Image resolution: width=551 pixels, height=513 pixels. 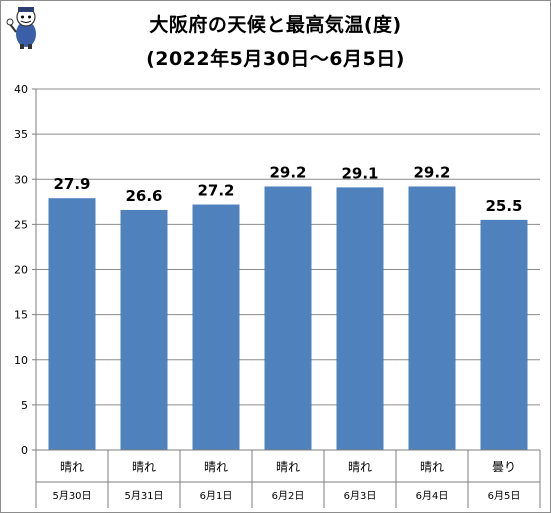 What do you see at coordinates (359, 173) in the screenshot?
I see `data-label: 29.1` at bounding box center [359, 173].